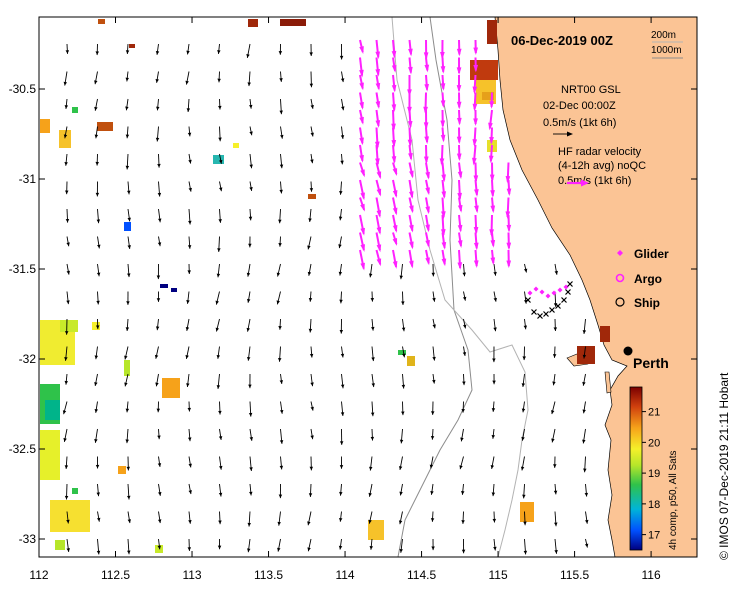  I want to click on x-tick-label: 112.5, so click(115, 575).